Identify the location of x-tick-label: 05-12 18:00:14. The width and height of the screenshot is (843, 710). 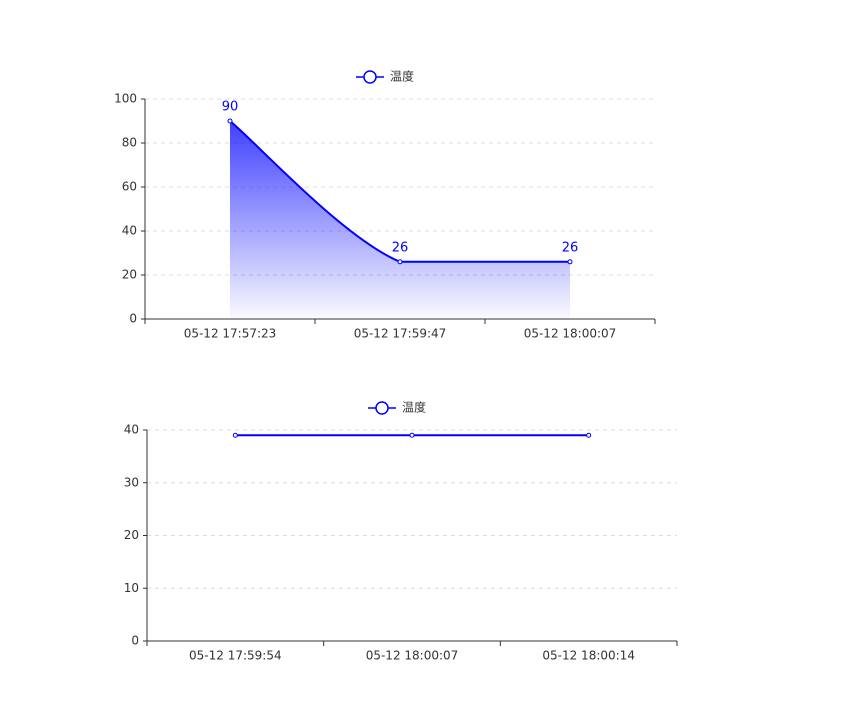
(588, 656).